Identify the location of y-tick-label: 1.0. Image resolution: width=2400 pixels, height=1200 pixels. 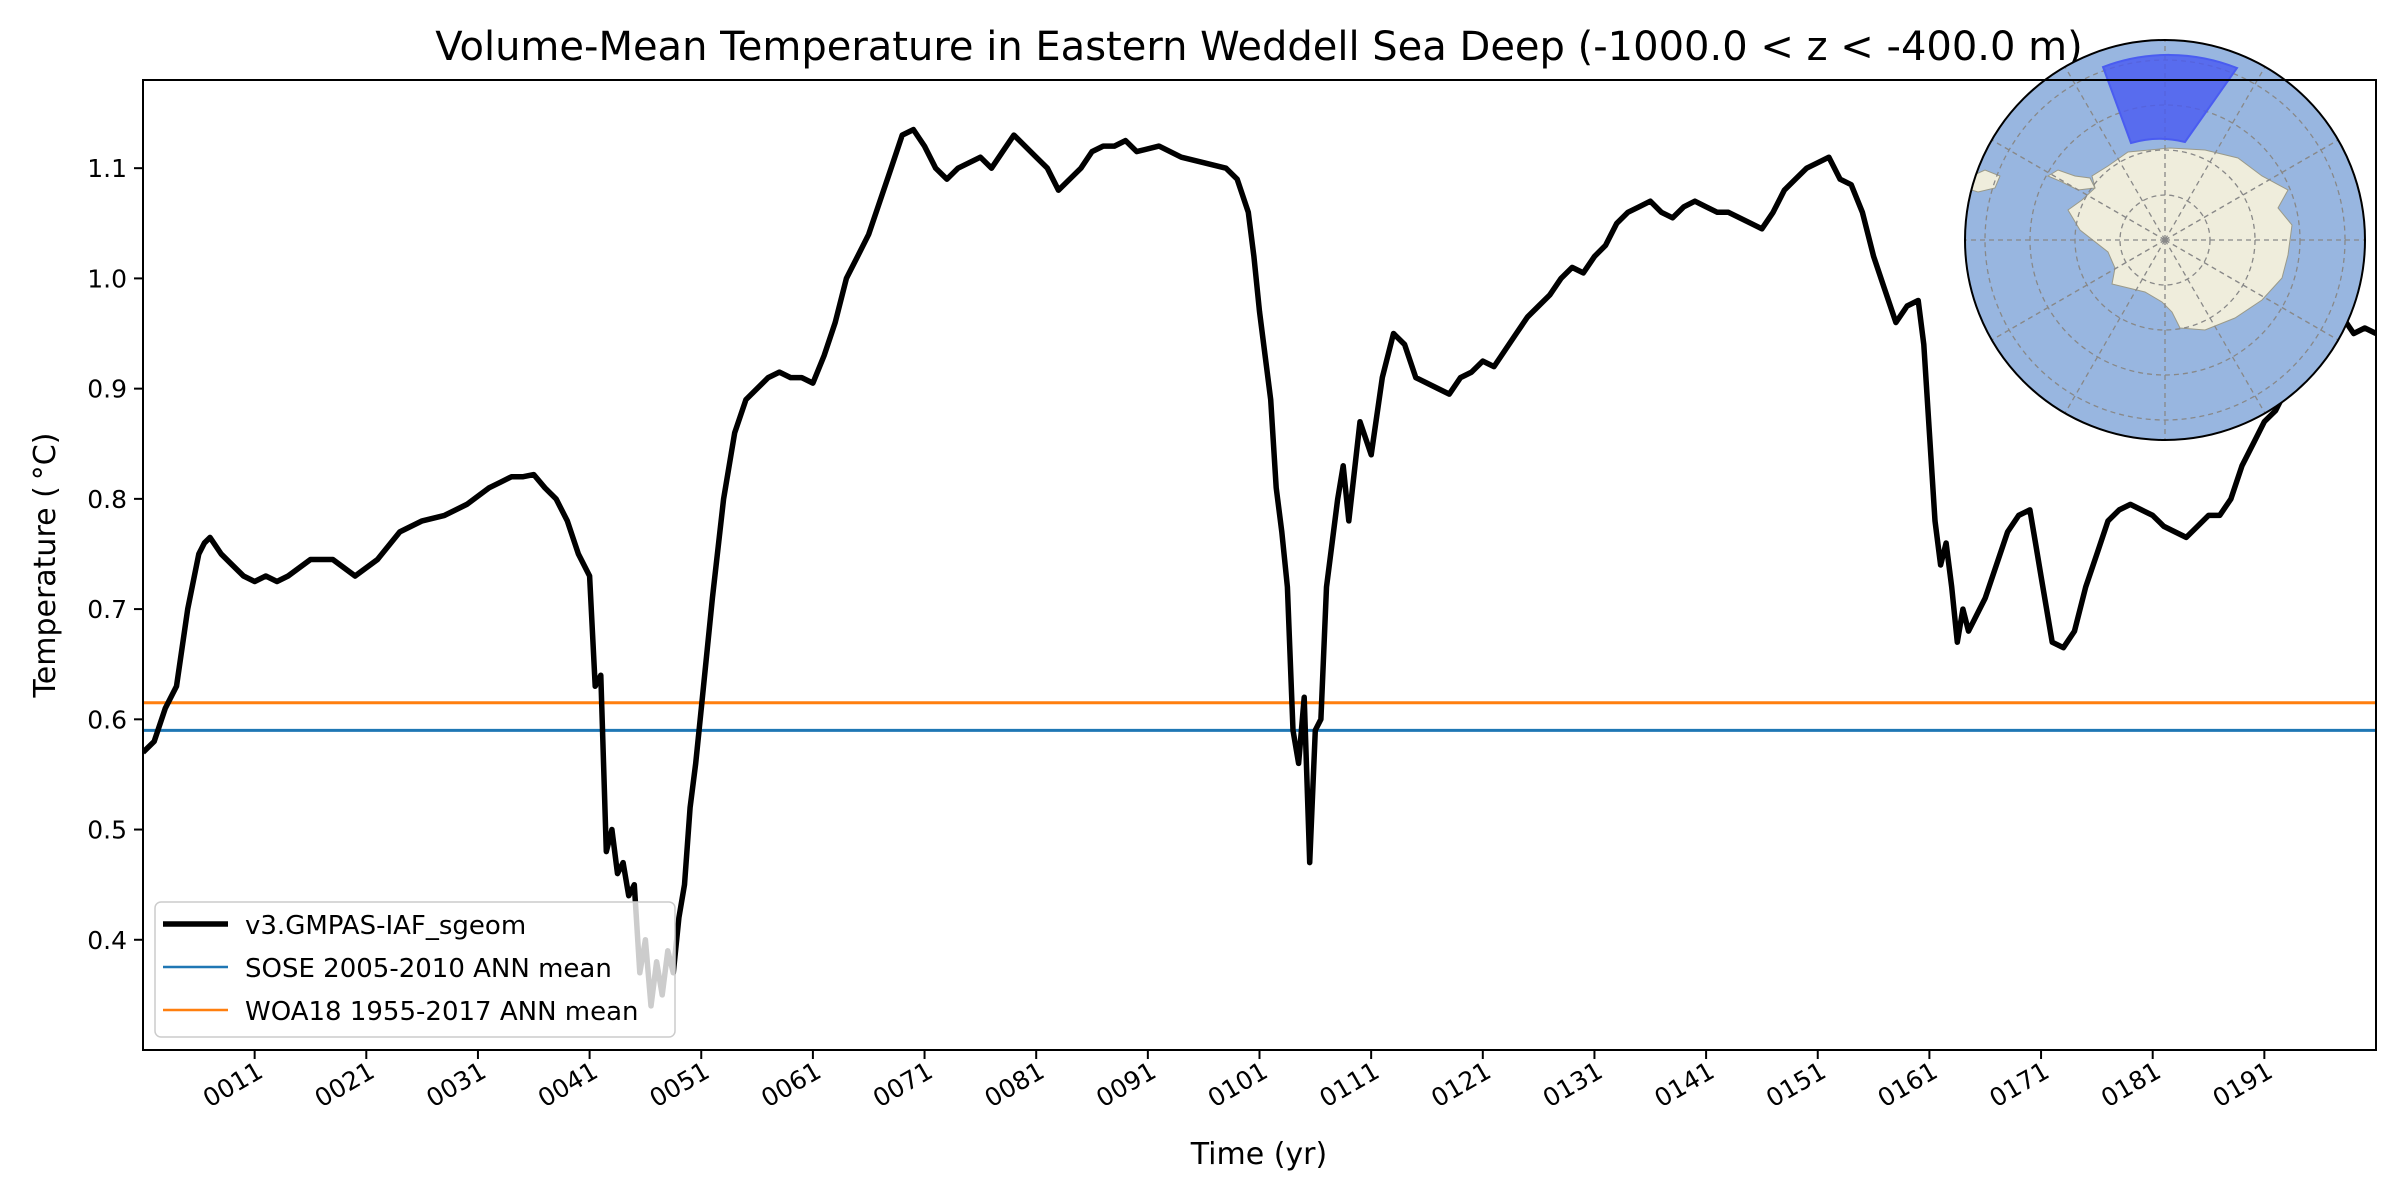
(107, 278).